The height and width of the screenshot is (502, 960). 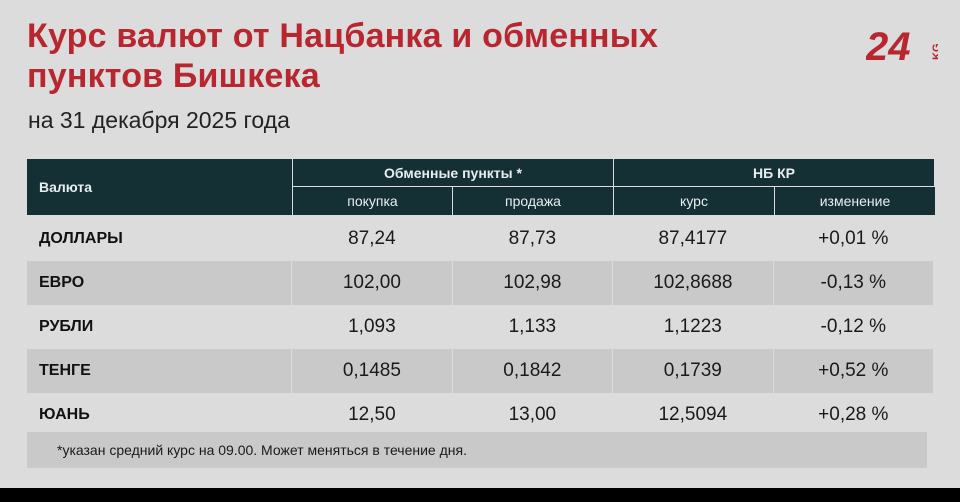 I want to click on header-exchange-points: Обменные пункты *, so click(x=453, y=172).